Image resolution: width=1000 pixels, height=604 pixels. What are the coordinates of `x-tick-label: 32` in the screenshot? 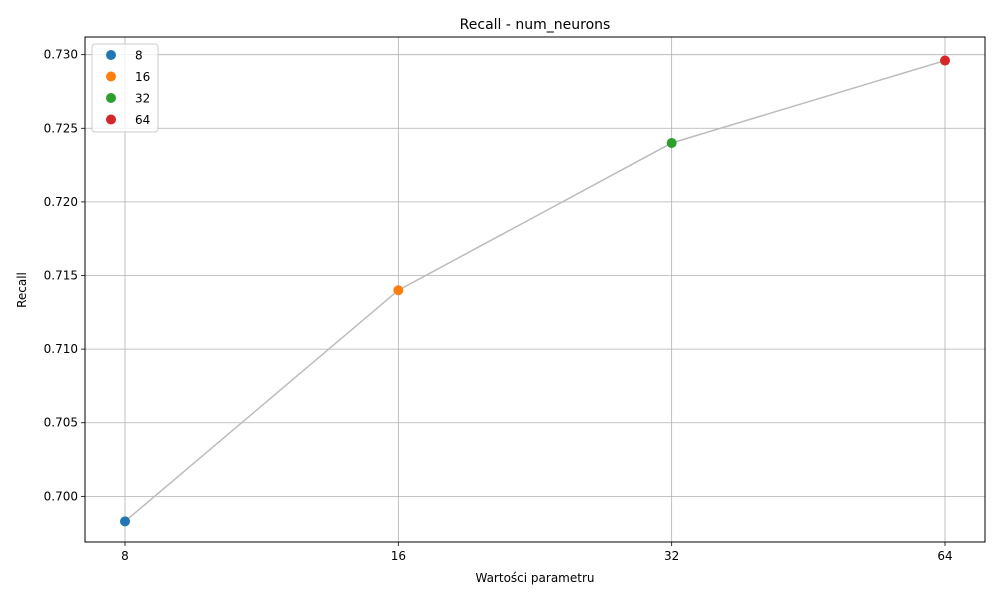 It's located at (671, 556).